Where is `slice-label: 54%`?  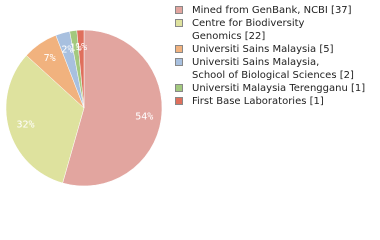 slice-label: 54% is located at coordinates (144, 116).